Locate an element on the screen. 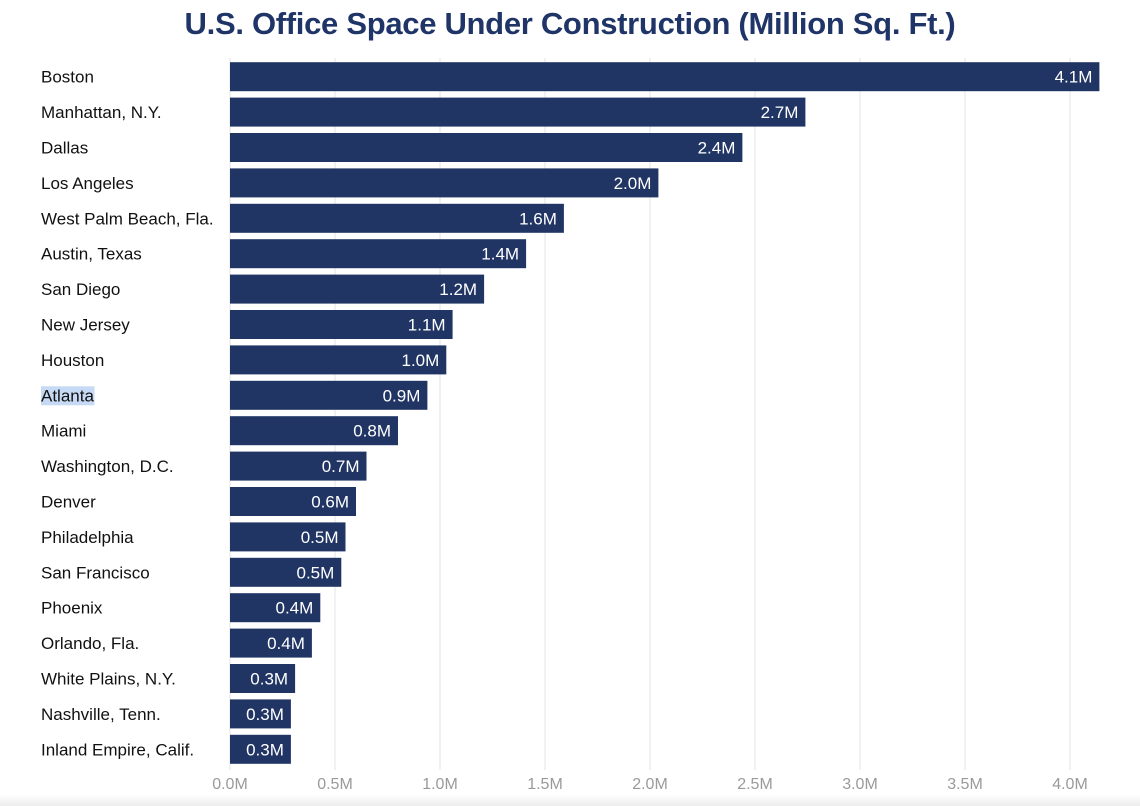 This screenshot has width=1140, height=806. bar-value-label: 1.1M is located at coordinates (427, 325).